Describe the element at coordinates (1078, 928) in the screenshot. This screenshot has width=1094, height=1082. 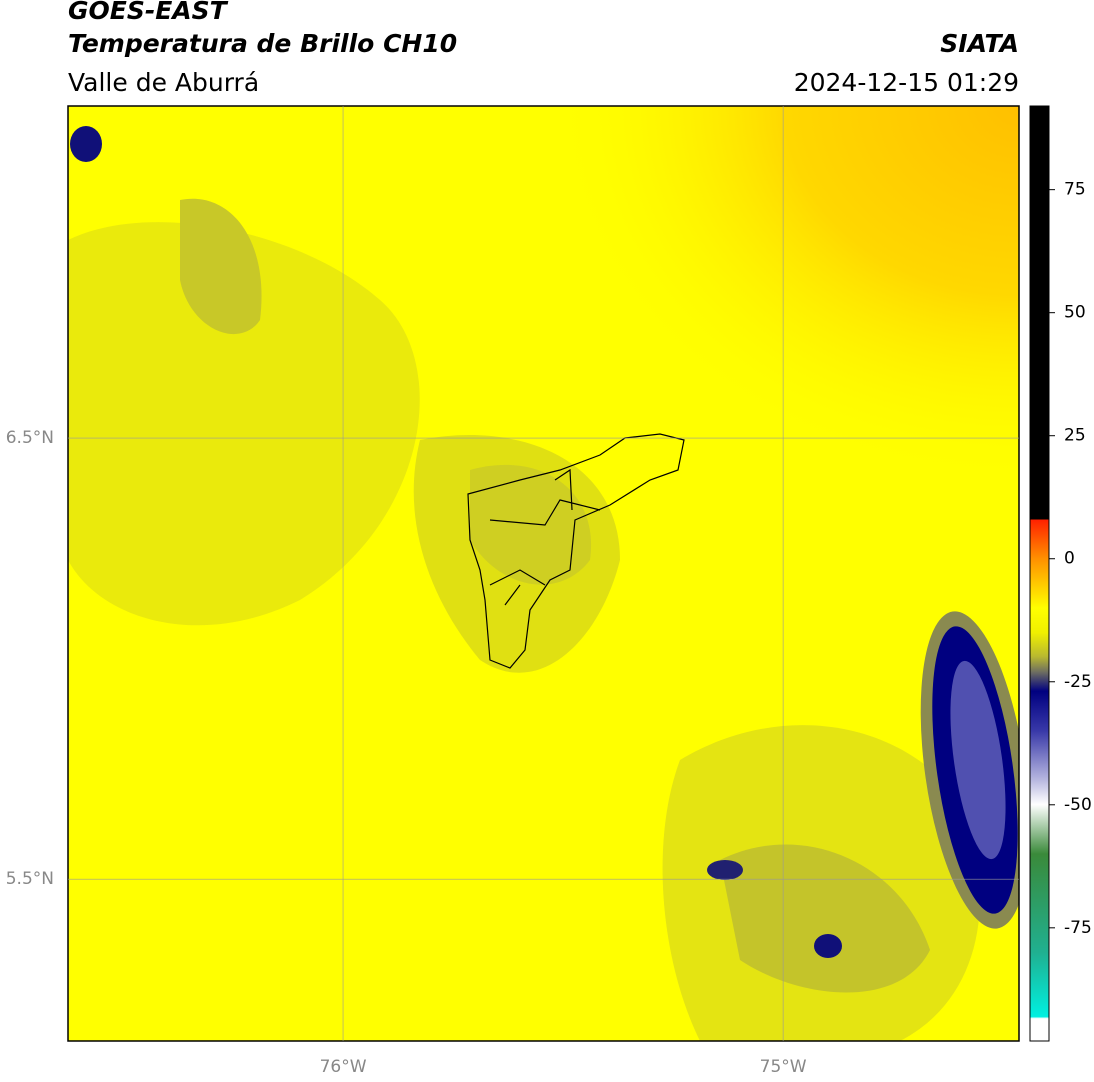
I see `colorbar-tick-label: -75` at that location.